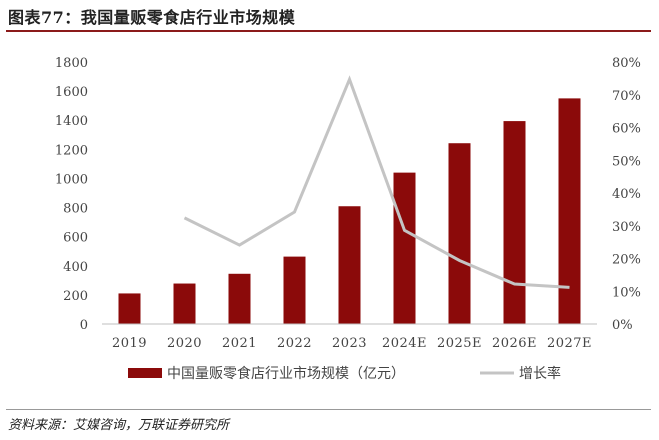  I want to click on y2-tick-label: 40%, so click(626, 194).